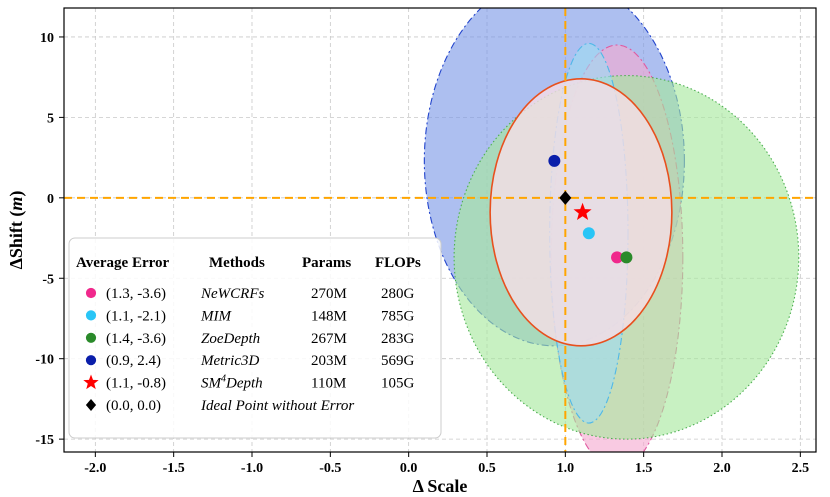  I want to click on data-point-newcrfs, so click(617, 257).